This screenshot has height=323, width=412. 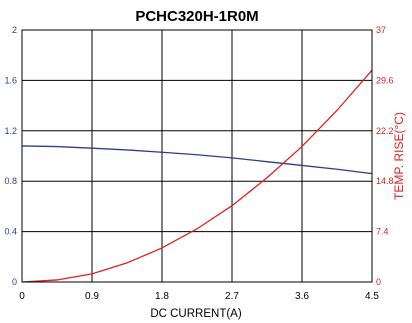 What do you see at coordinates (385, 156) in the screenshot?
I see `right-axis-ticks: 0 7.4 14.8 22.2 29.6 37` at bounding box center [385, 156].